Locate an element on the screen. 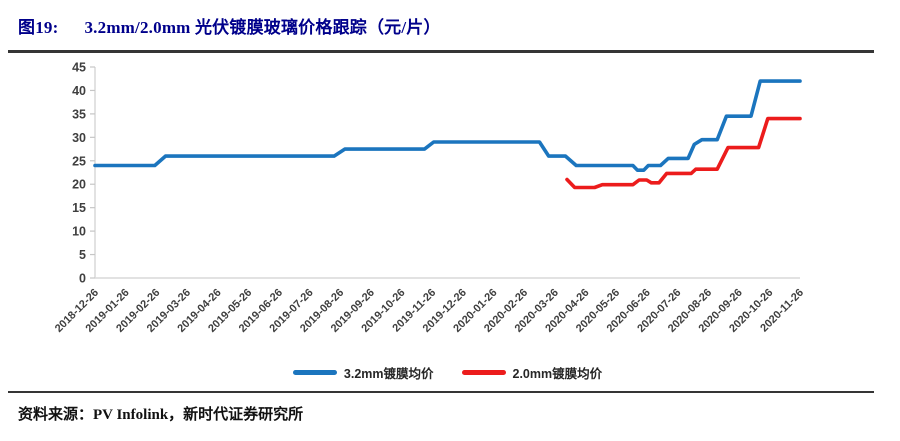 Image resolution: width=900 pixels, height=441 pixels. legend-swatch-blue is located at coordinates (314, 372).